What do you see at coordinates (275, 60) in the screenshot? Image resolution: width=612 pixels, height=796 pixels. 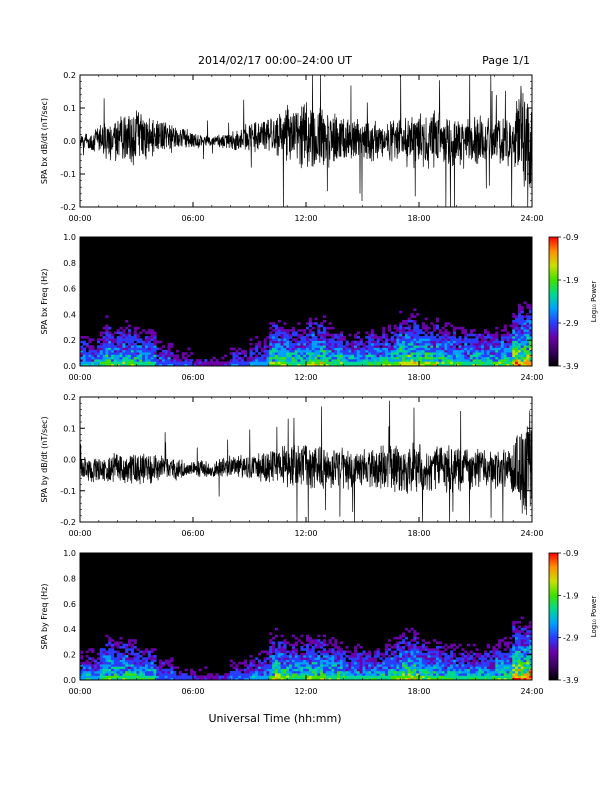 I see `page-title: 2014/02/17 00:00–24:00 UT` at bounding box center [275, 60].